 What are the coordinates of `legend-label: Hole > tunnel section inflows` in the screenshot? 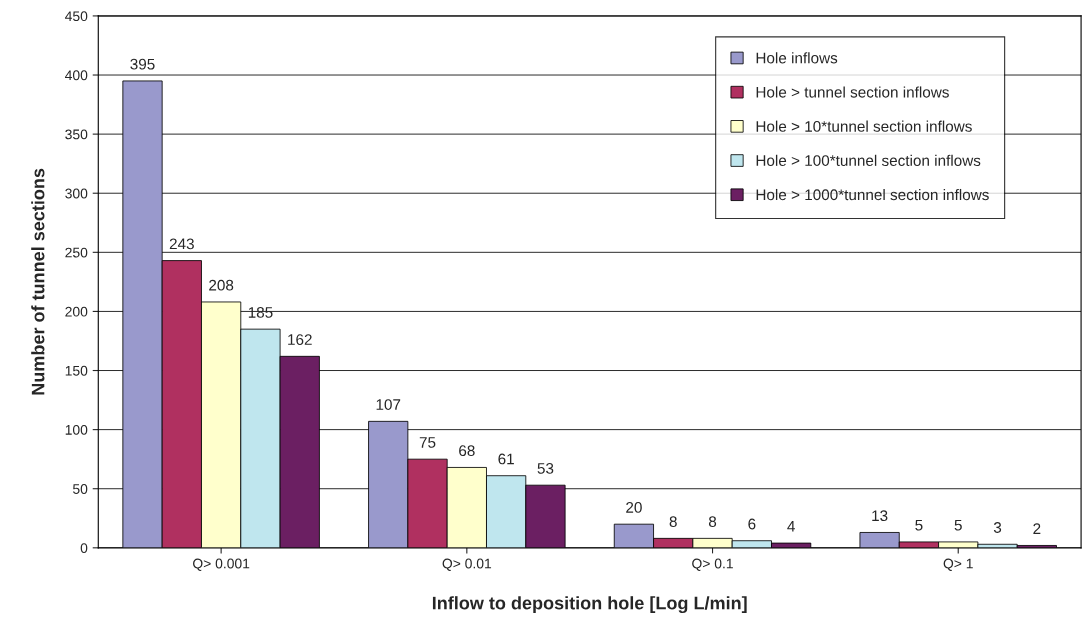 It's located at (852, 92).